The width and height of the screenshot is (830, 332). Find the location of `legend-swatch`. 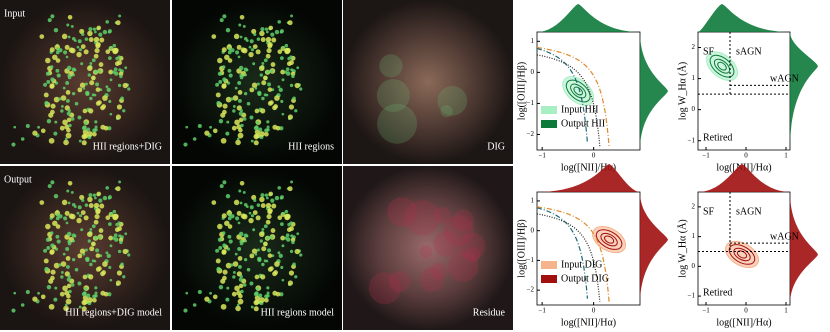

legend-swatch is located at coordinates (549, 124).